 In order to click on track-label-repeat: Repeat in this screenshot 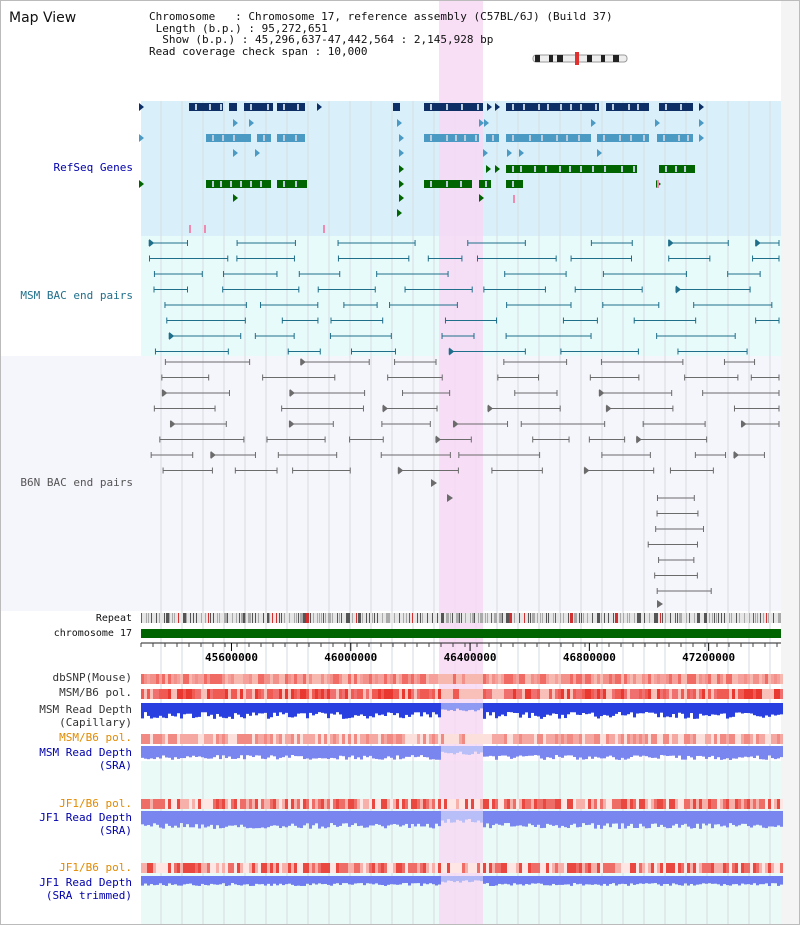, I will do `click(113, 618)`.